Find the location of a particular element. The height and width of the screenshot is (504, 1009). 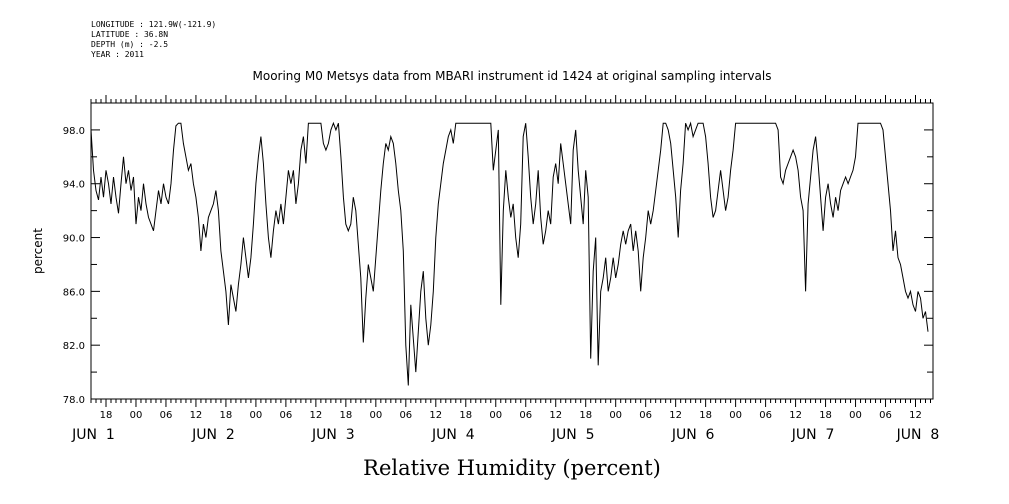

y-tick-label: 78.0 is located at coordinates (74, 400).